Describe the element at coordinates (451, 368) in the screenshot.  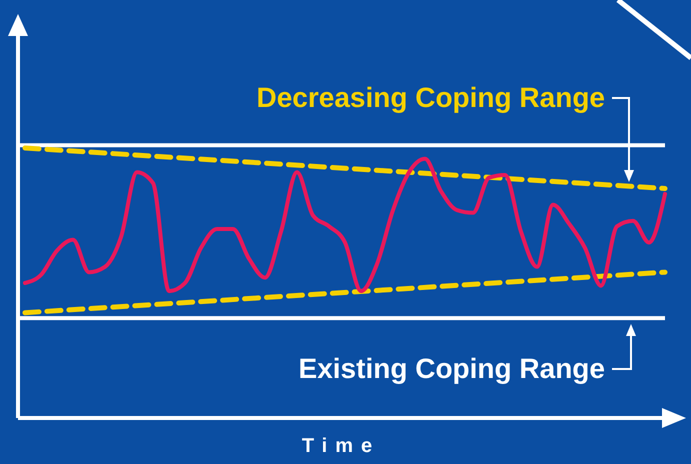
I see `annotation: Existing Coping Range` at that location.